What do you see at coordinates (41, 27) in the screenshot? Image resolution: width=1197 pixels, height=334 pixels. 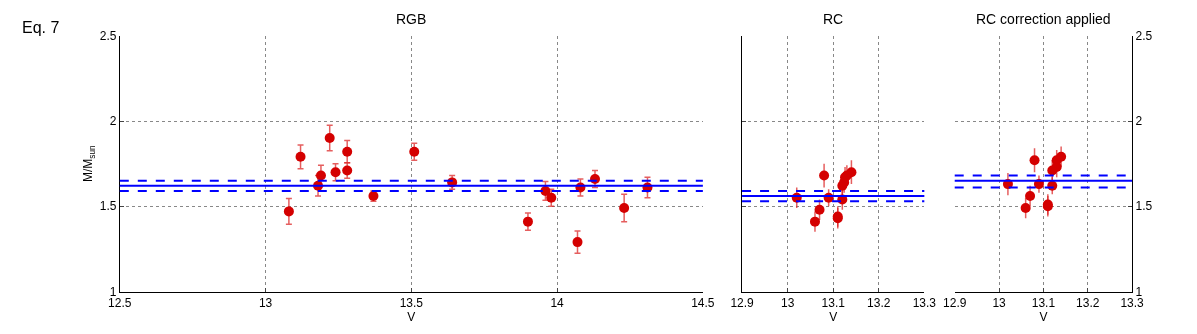 I see `text: Eq. 7` at bounding box center [41, 27].